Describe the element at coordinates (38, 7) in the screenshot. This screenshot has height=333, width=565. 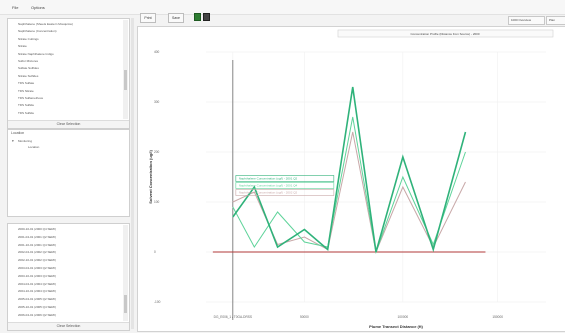
I see `menu-options: Options` at that location.